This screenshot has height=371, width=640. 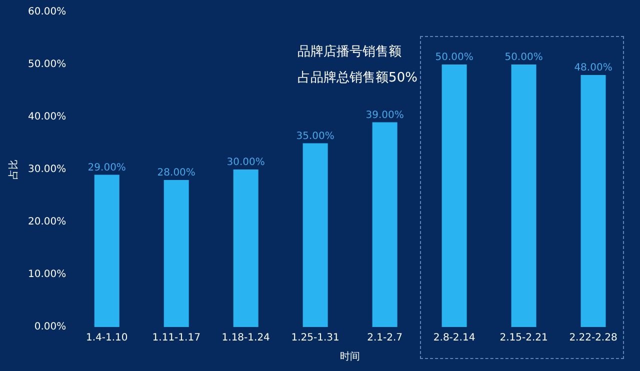 What do you see at coordinates (47, 117) in the screenshot?
I see `y-tick-label: 40.00%` at bounding box center [47, 117].